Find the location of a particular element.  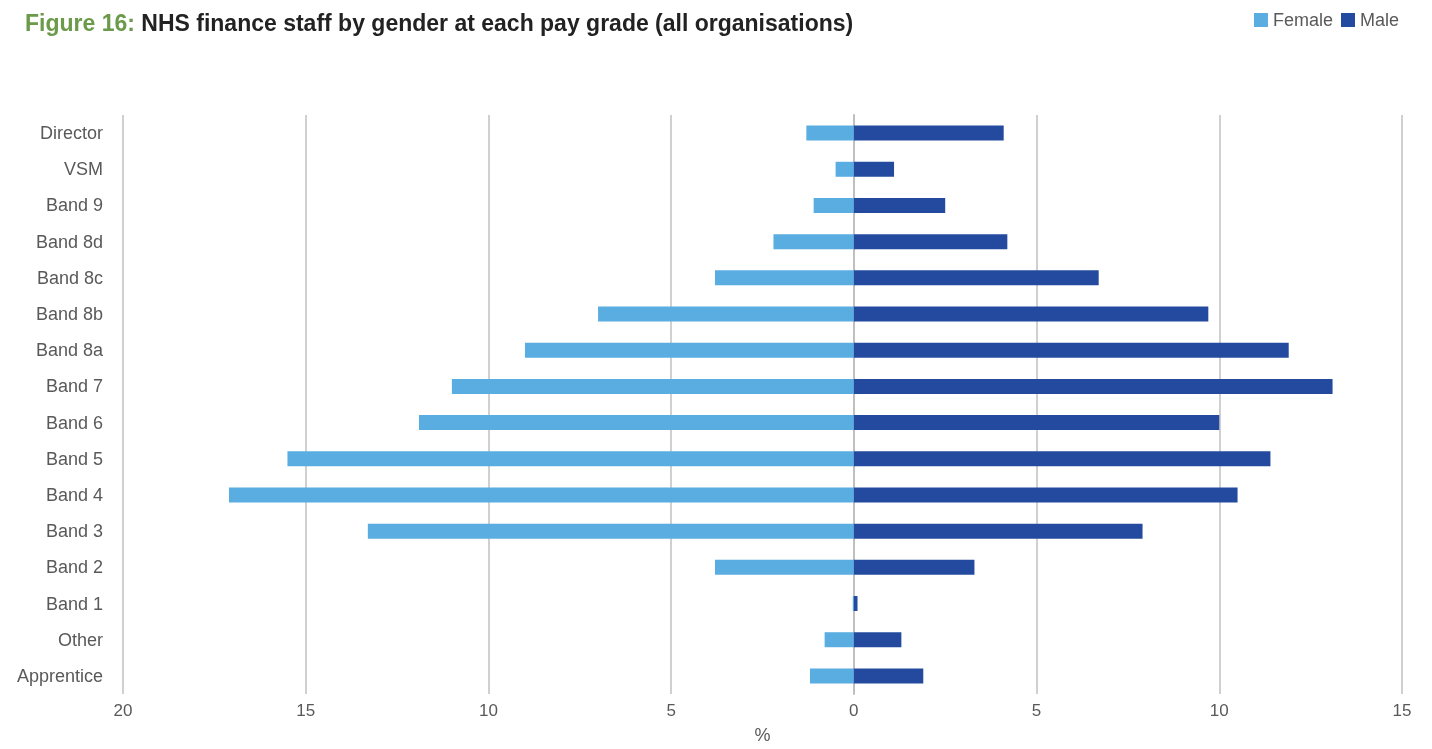

y-tick-label: Apprentice is located at coordinates (59, 675).